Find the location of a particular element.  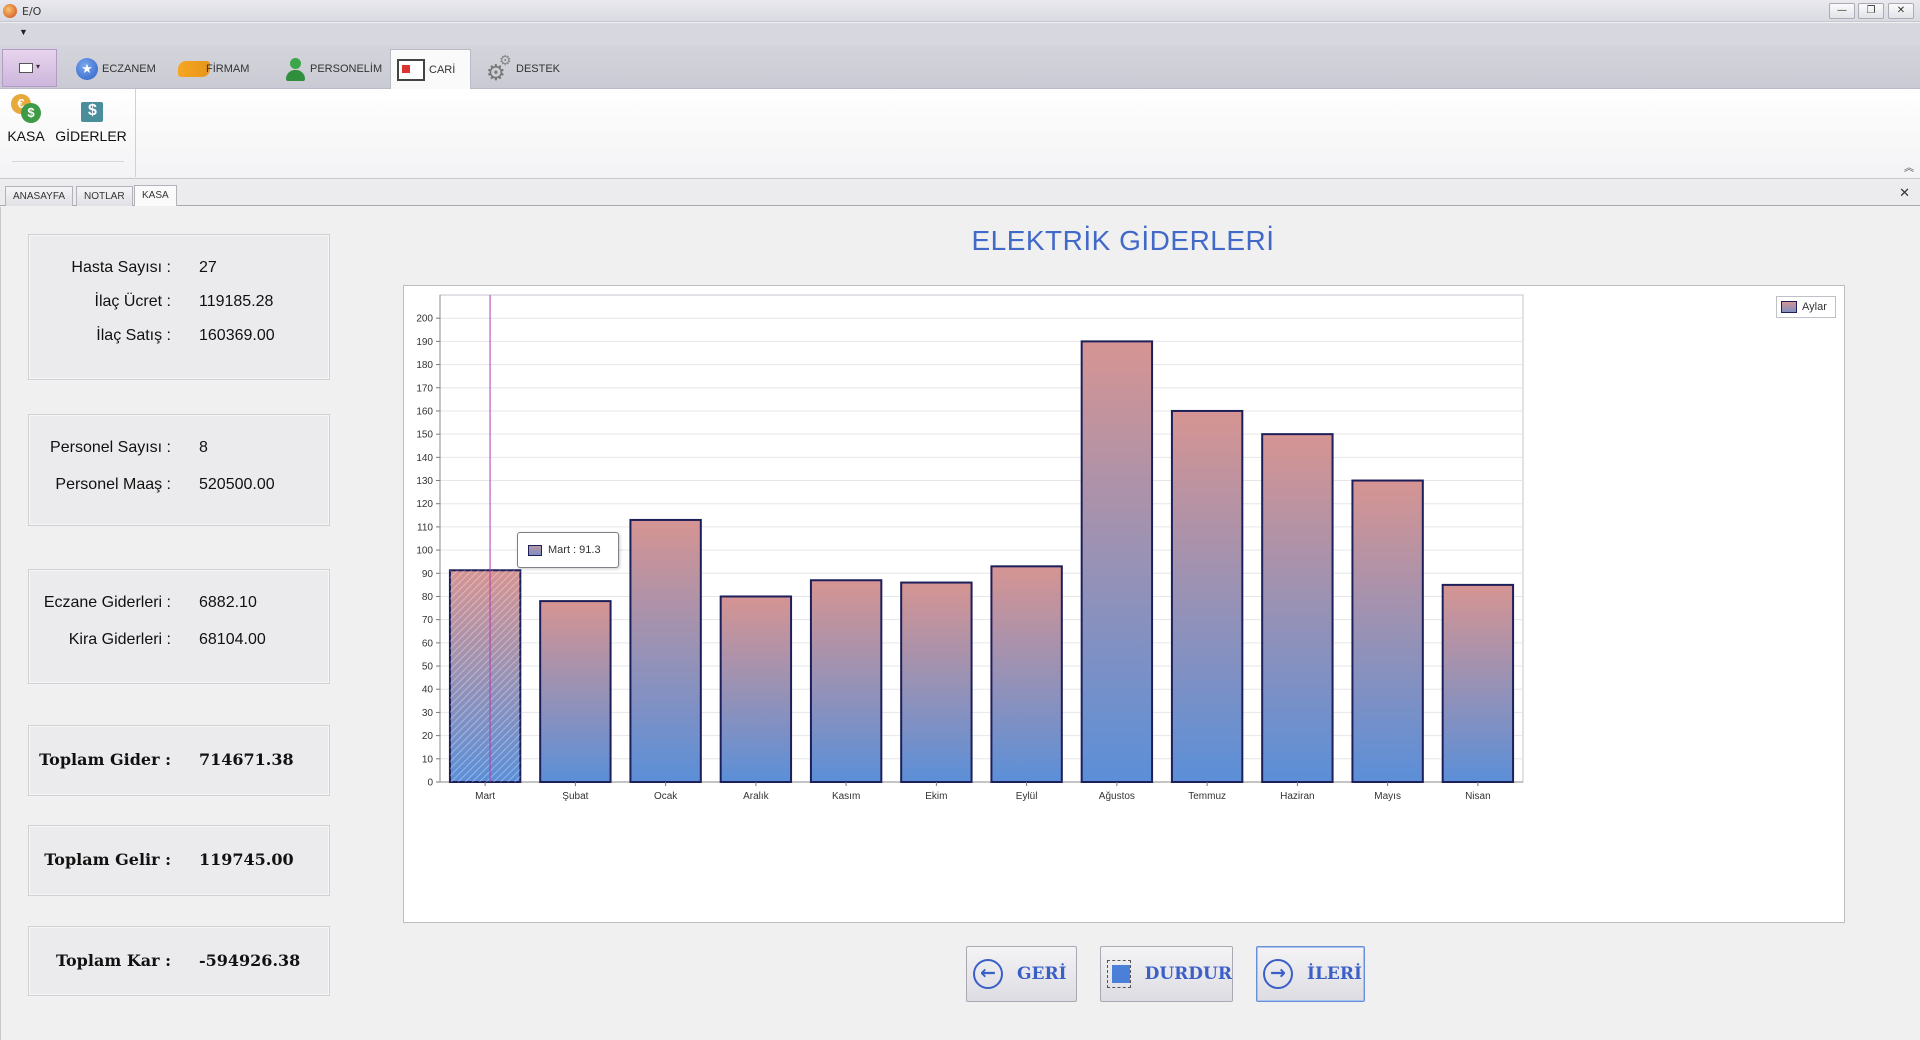

personel-sayisi-label: Personel Sayısı : is located at coordinates (110, 447).